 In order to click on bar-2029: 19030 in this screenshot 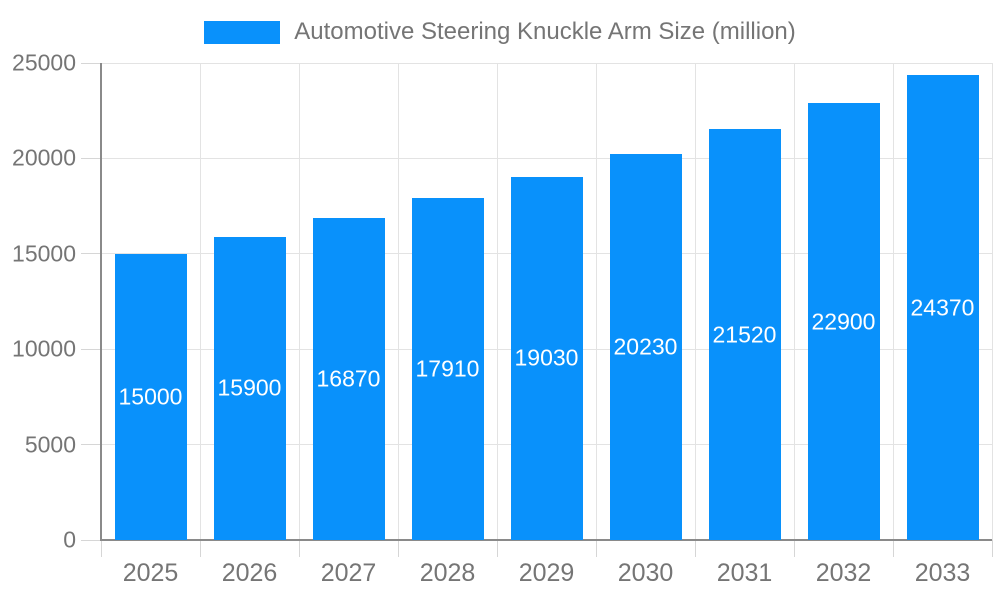, I will do `click(546, 358)`.